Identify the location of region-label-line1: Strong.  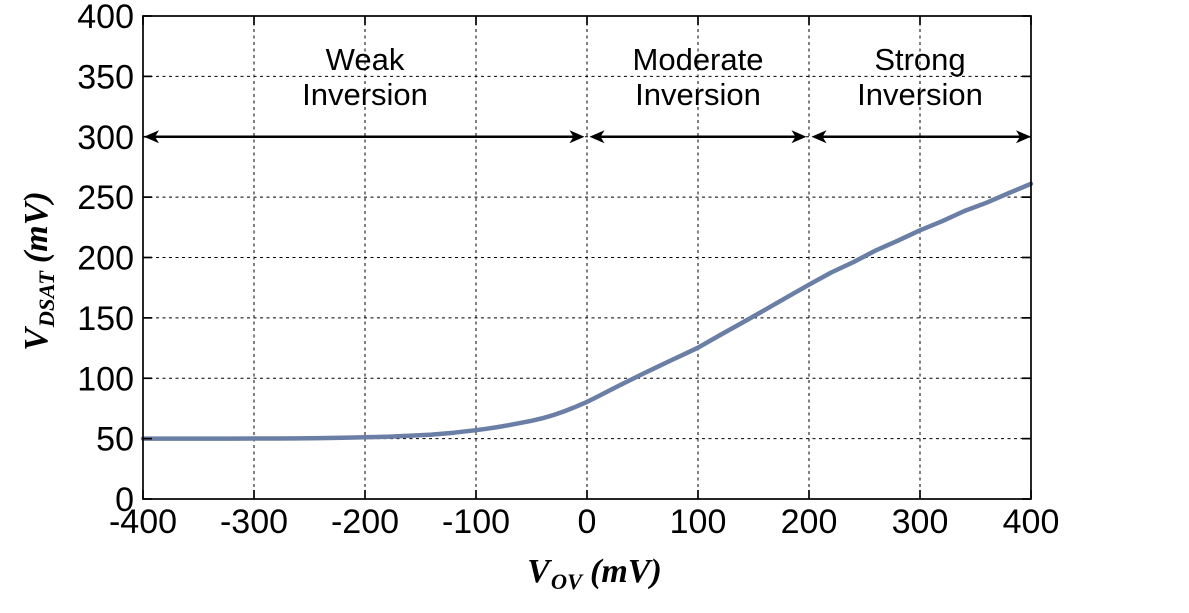
(920, 59).